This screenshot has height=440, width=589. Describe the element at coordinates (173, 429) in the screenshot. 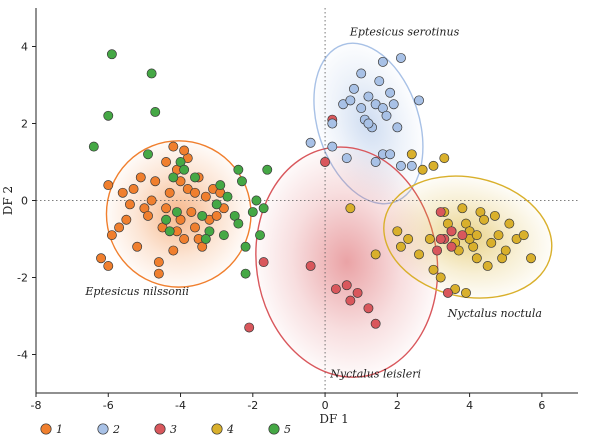

I see `legend-label-3: 3` at that location.